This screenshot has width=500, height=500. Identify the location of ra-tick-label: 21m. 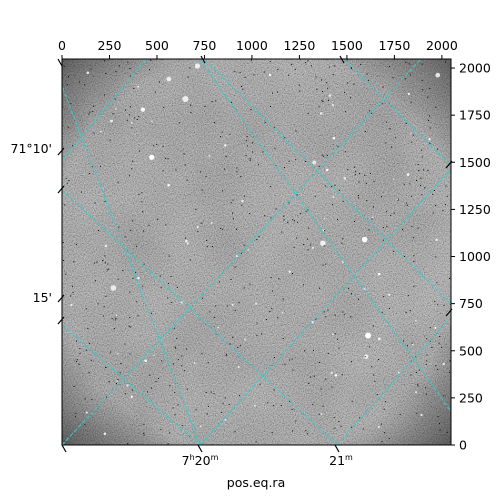
(341, 460).